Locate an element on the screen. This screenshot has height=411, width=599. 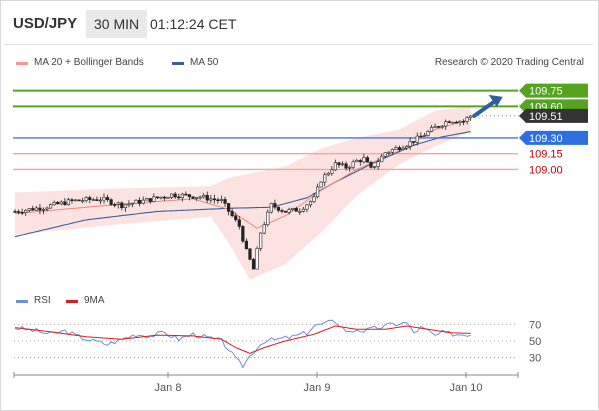
clock-label: 01:12:24 CET is located at coordinates (193, 24).